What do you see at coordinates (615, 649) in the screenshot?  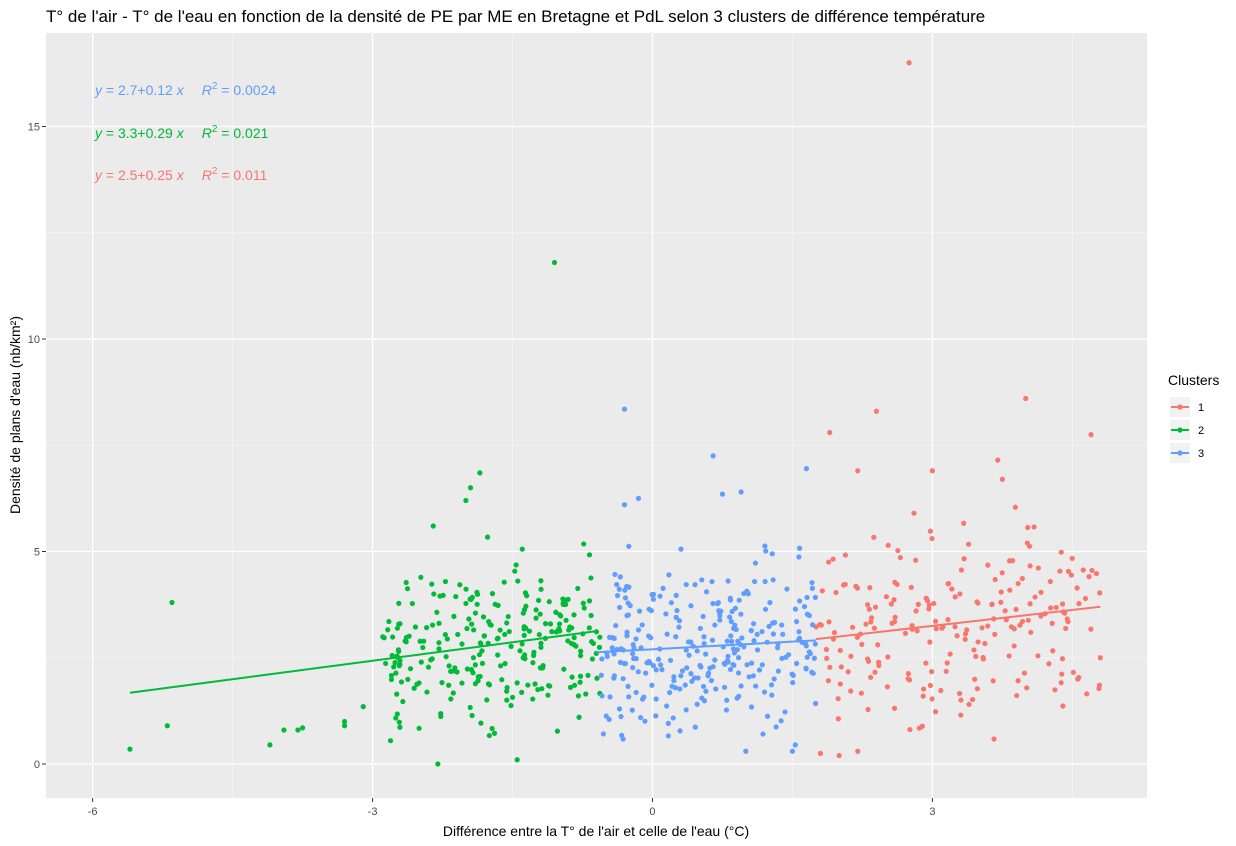 I see `regression-lines` at bounding box center [615, 649].